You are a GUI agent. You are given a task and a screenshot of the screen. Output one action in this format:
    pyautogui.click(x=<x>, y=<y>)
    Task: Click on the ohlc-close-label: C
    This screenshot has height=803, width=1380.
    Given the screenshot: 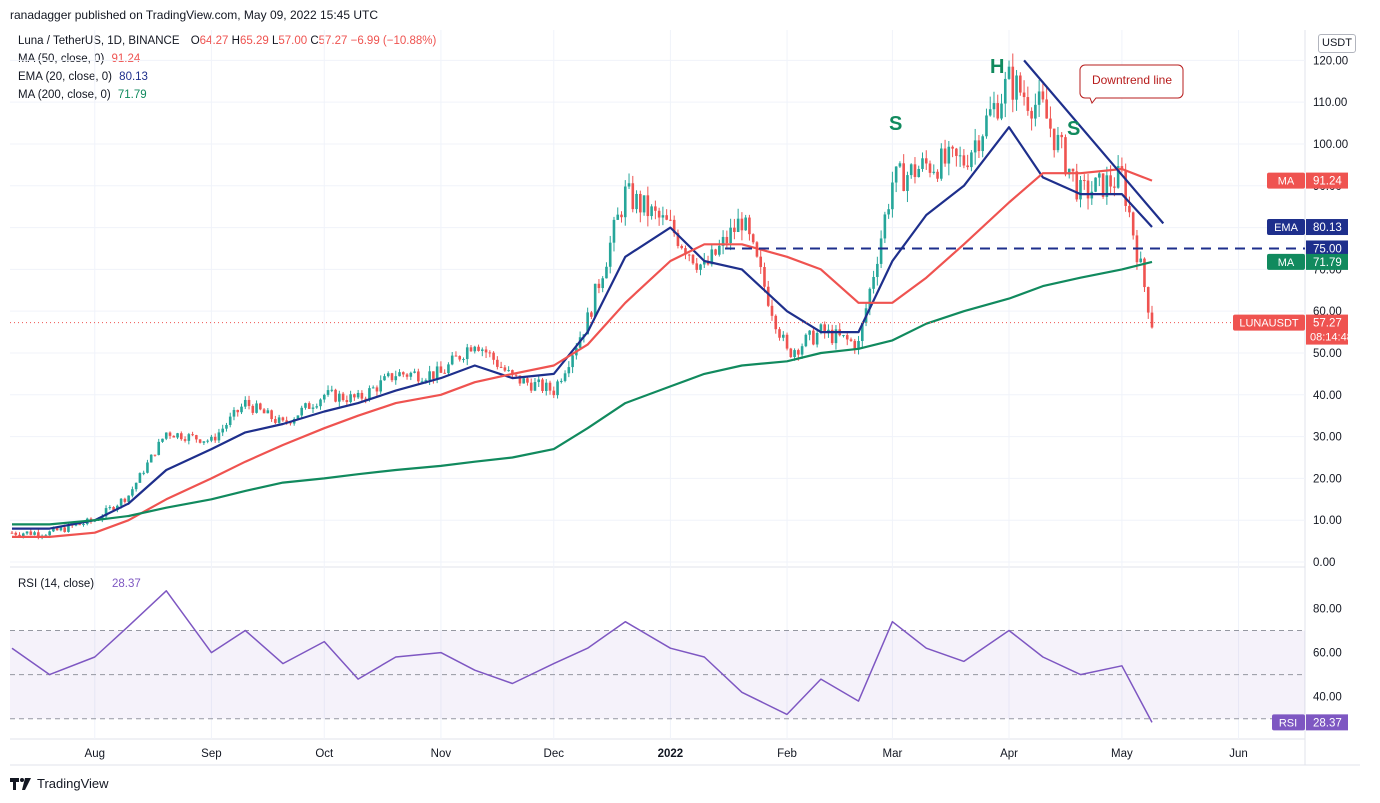 What is the action you would take?
    pyautogui.click(x=314, y=41)
    